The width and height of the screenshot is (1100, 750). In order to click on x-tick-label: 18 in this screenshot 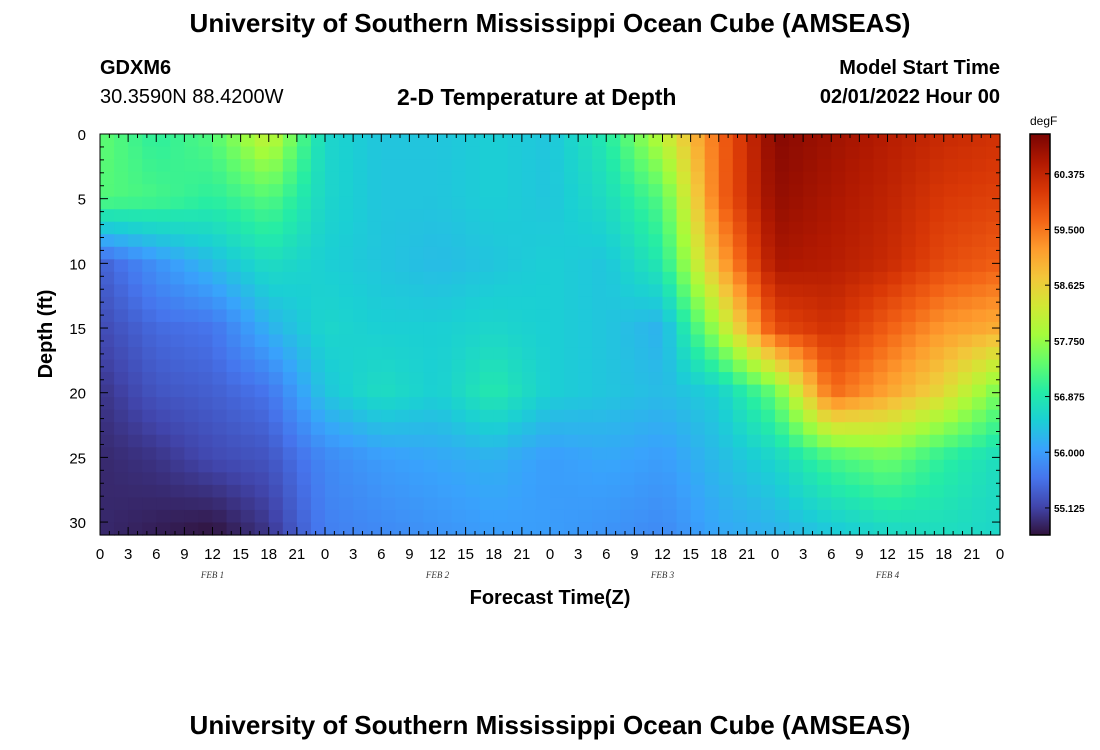, I will do `click(943, 554)`.